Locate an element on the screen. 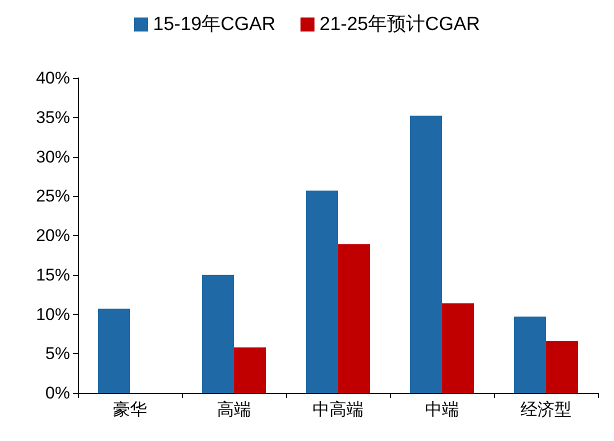 The width and height of the screenshot is (614, 441). x-tick-label: 中端 is located at coordinates (442, 409).